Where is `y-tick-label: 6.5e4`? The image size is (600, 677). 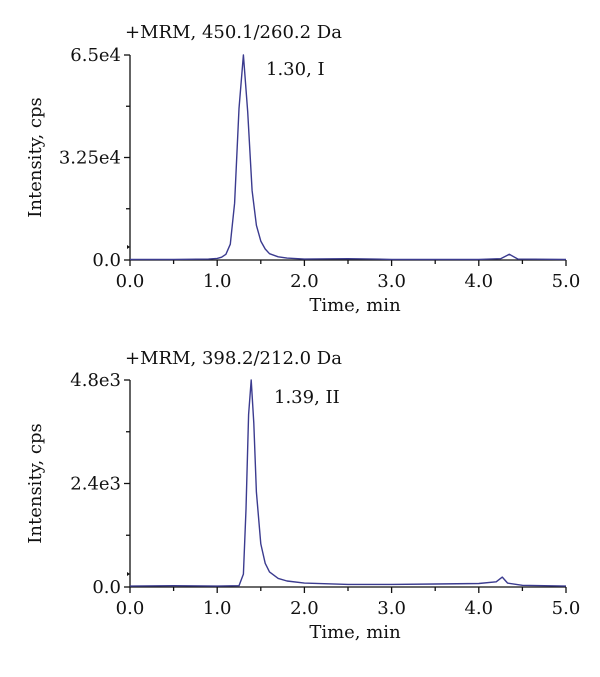
y-tick-label: 6.5e4 is located at coordinates (95, 55).